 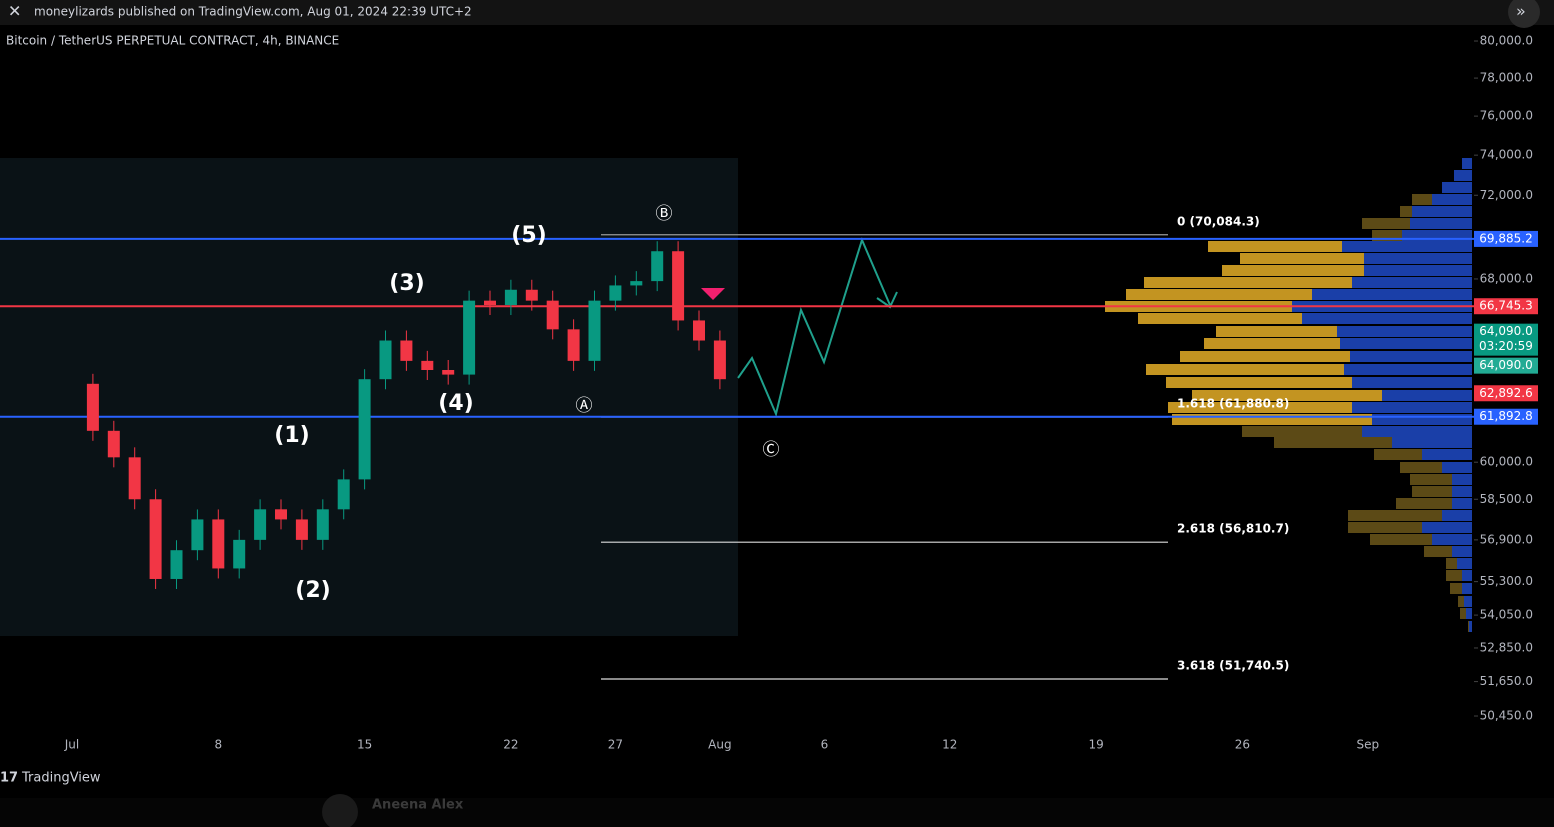 I want to click on top-bar, so click(x=777, y=12).